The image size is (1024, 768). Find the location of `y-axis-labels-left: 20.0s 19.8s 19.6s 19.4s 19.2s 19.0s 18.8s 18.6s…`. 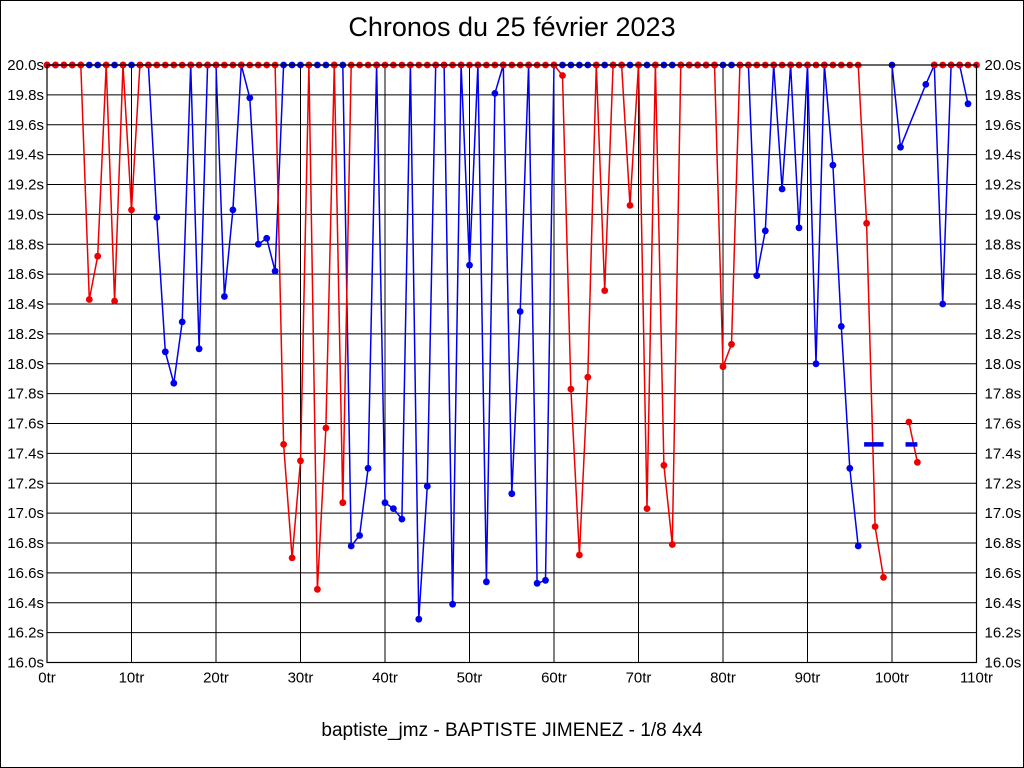

y-axis-labels-left: 20.0s 19.8s 19.6s 19.4s 19.2s 19.0s 18.8s 18.6s… is located at coordinates (25, 364).